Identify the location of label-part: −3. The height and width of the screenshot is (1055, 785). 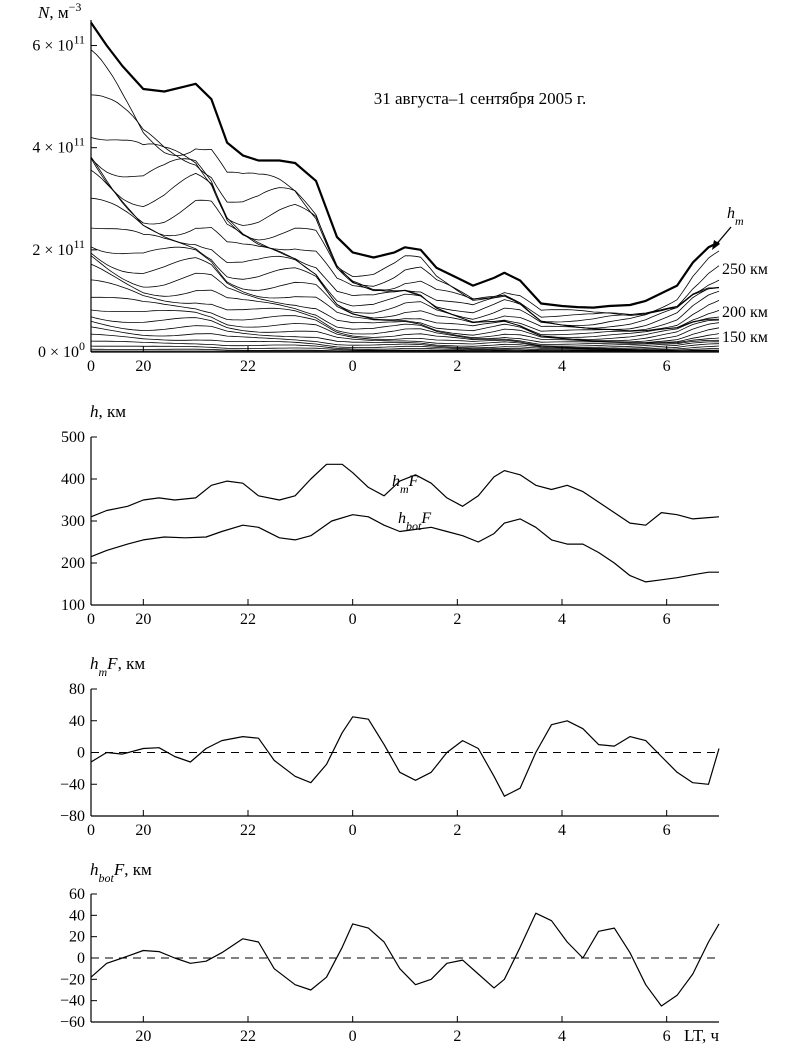
(75, 7).